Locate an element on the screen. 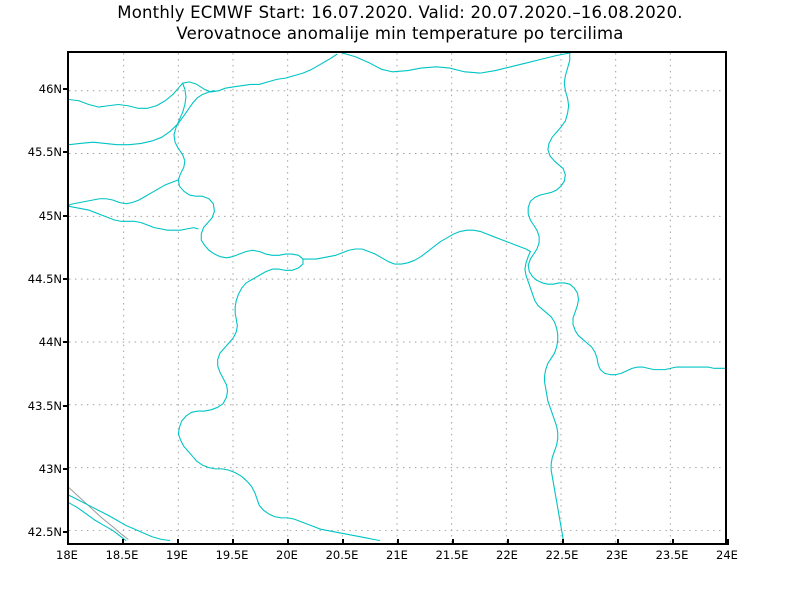 This screenshot has width=800, height=600. x-tick-label: 23E is located at coordinates (617, 555).